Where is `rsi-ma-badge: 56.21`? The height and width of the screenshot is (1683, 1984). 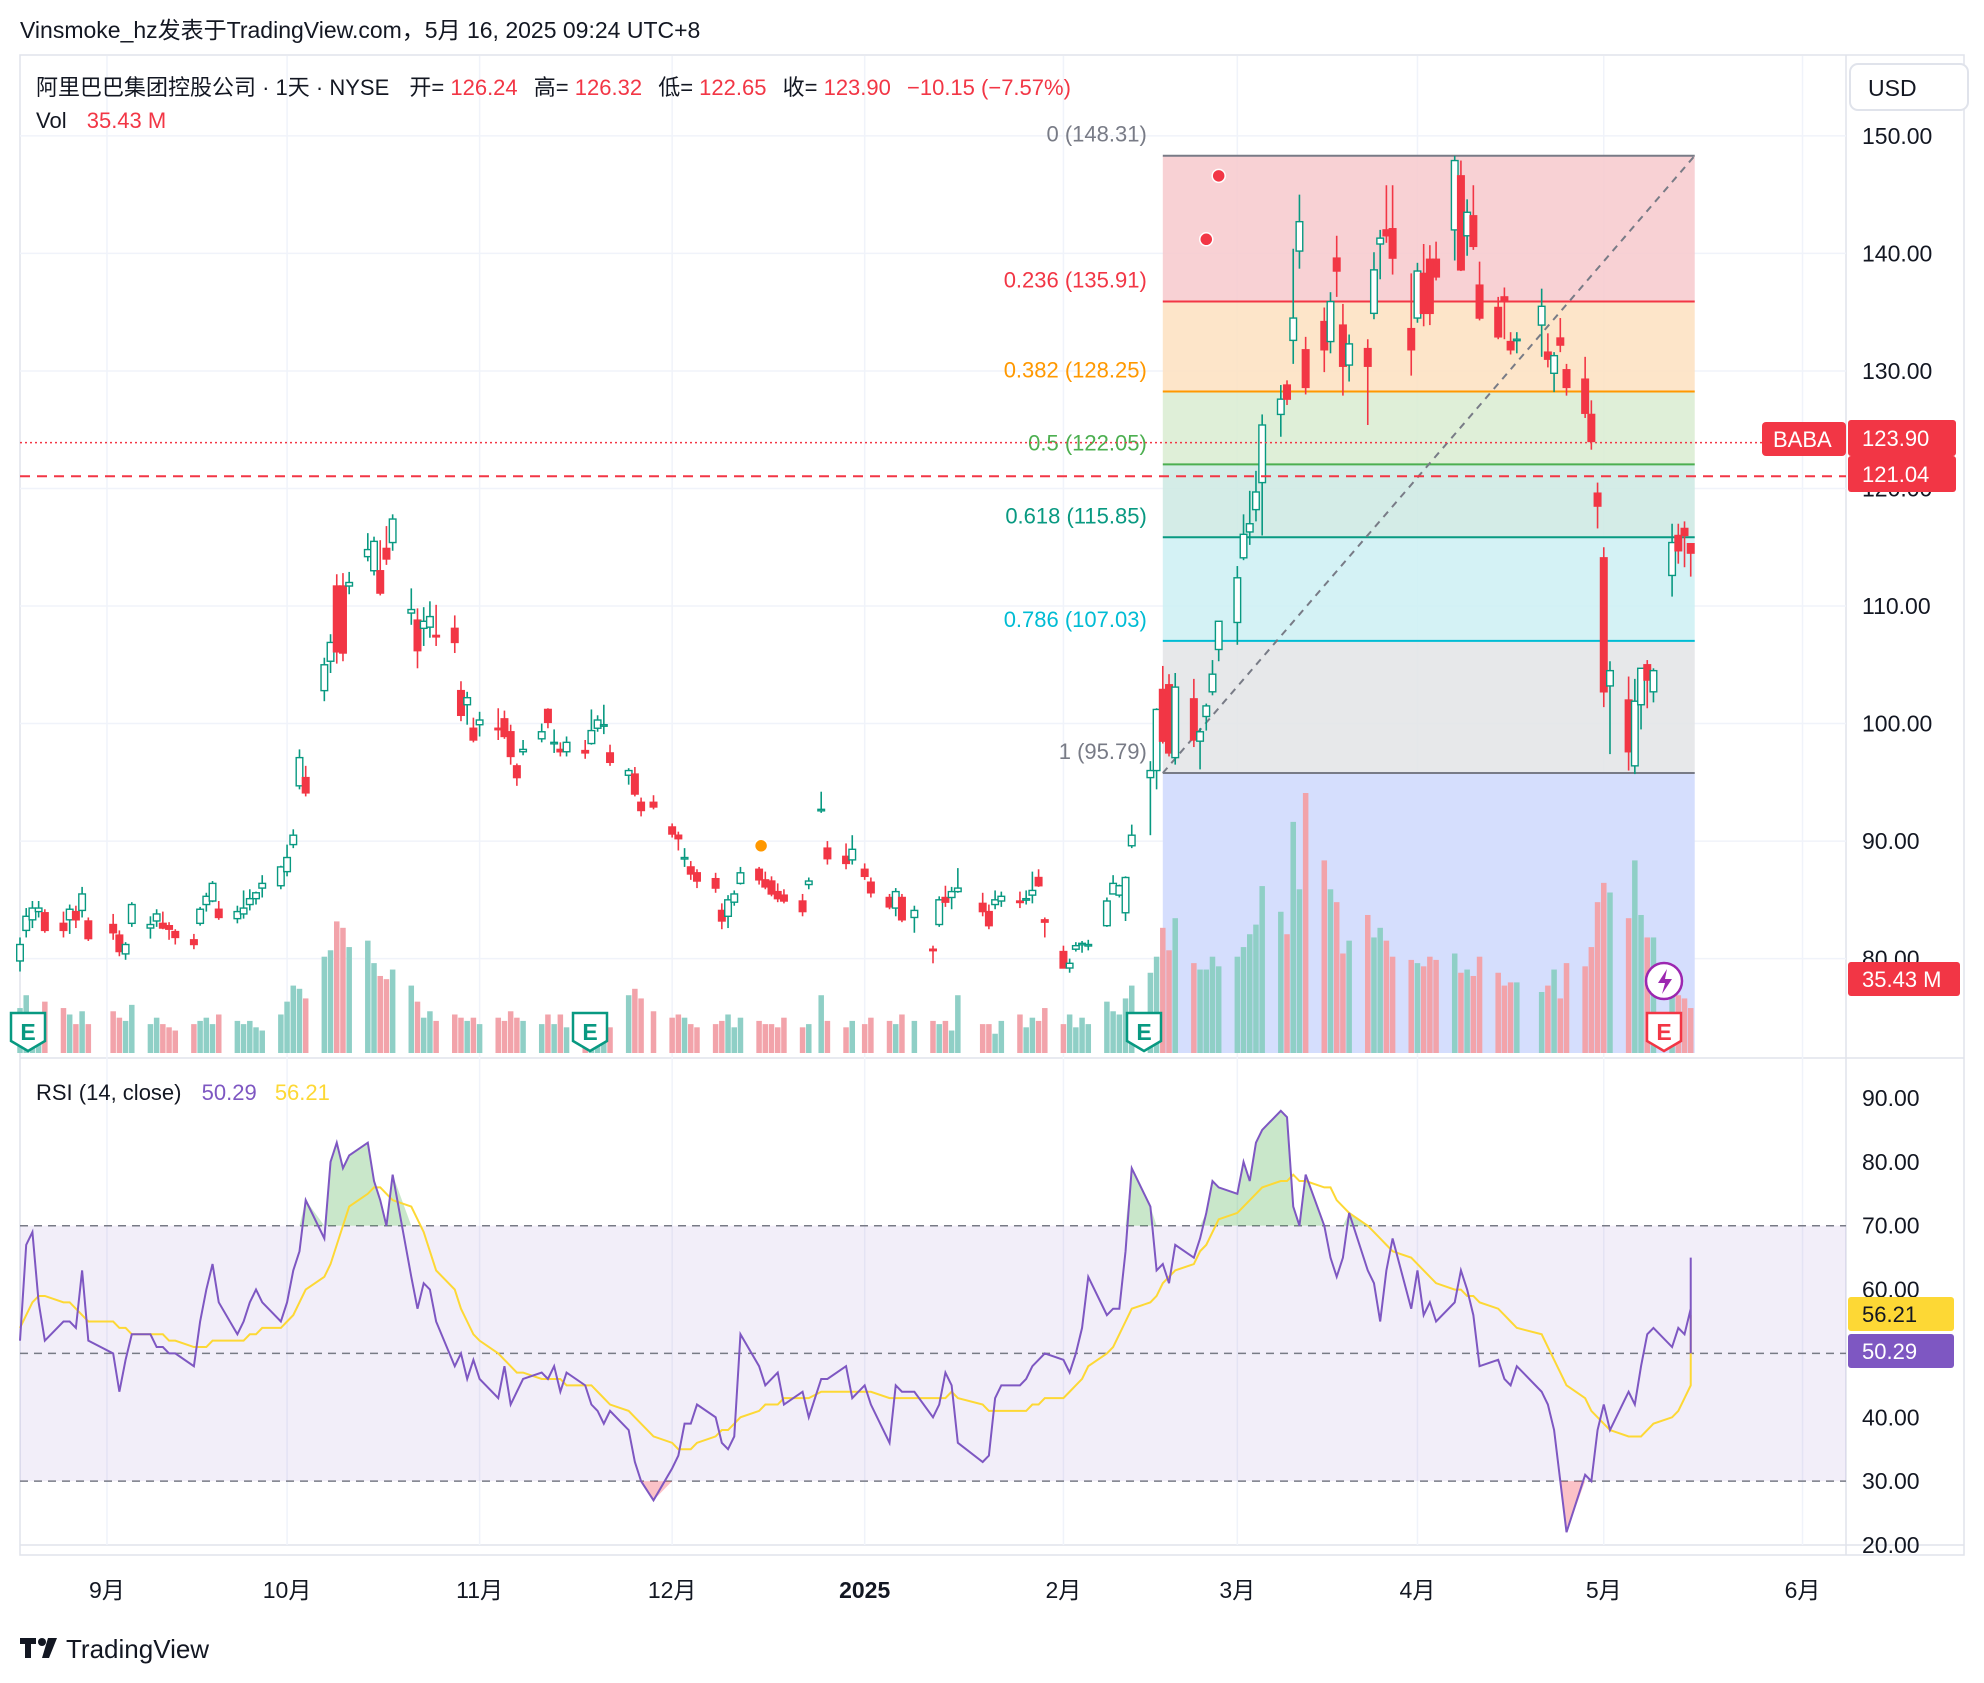 rsi-ma-badge: 56.21 is located at coordinates (1901, 1314).